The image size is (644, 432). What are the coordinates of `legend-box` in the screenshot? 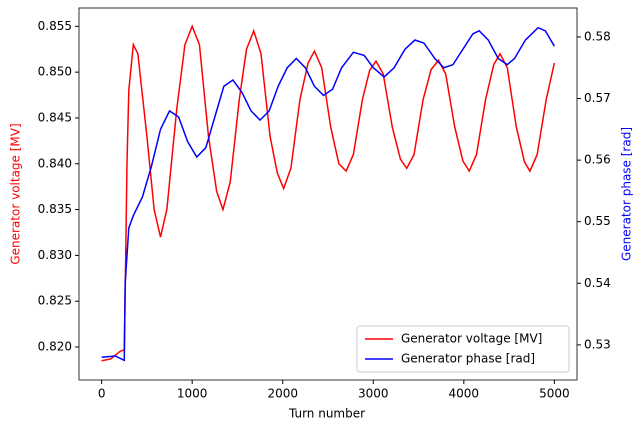 It's located at (463, 349).